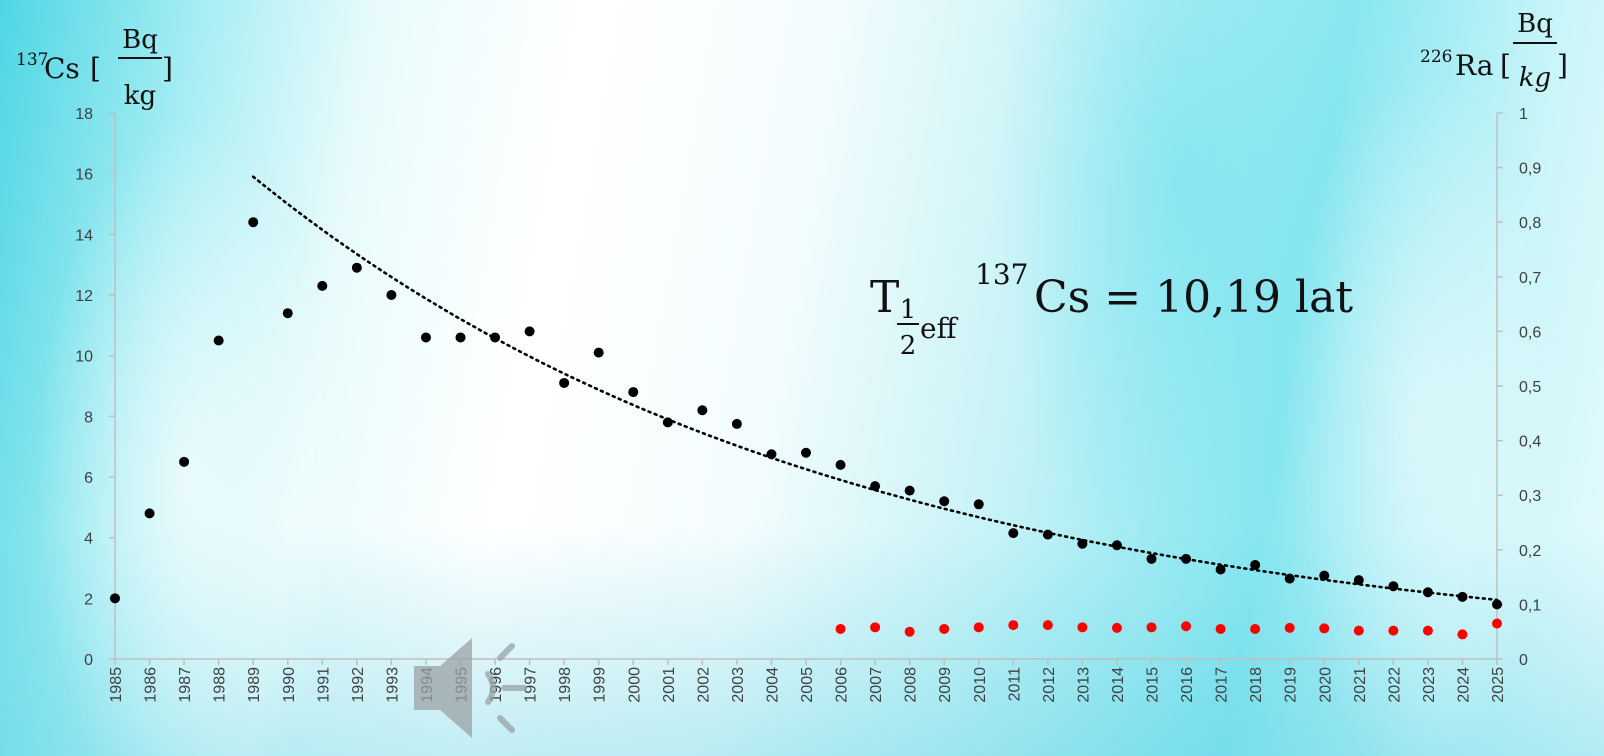 The width and height of the screenshot is (1604, 756). Describe the element at coordinates (531, 685) in the screenshot. I see `x-tick-label: 1997` at that location.